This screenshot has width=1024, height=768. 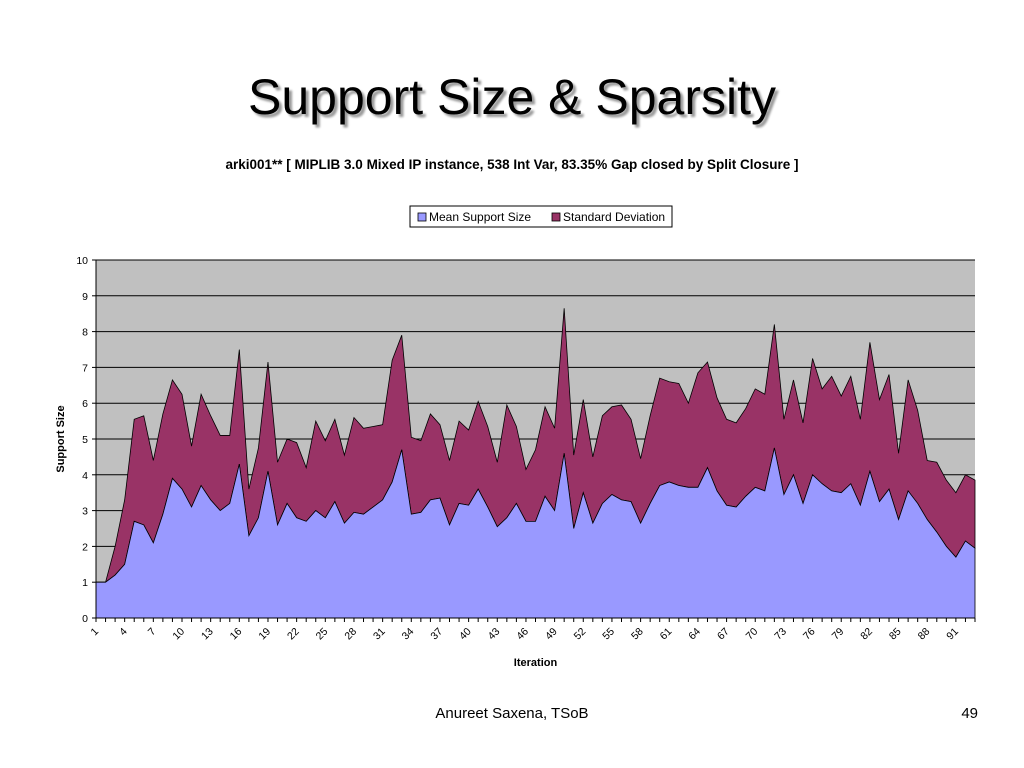 I want to click on x-tick-label: 4, so click(x=123, y=632).